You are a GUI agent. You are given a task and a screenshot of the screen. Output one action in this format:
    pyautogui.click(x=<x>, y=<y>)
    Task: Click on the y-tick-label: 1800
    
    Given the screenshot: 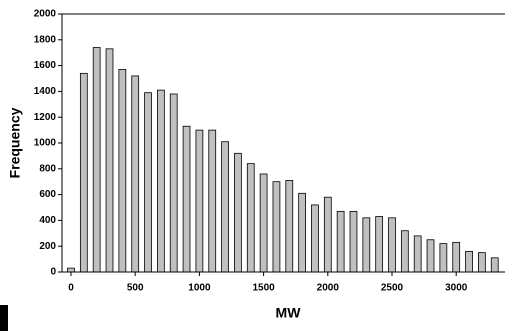 What is the action you would take?
    pyautogui.click(x=45, y=39)
    